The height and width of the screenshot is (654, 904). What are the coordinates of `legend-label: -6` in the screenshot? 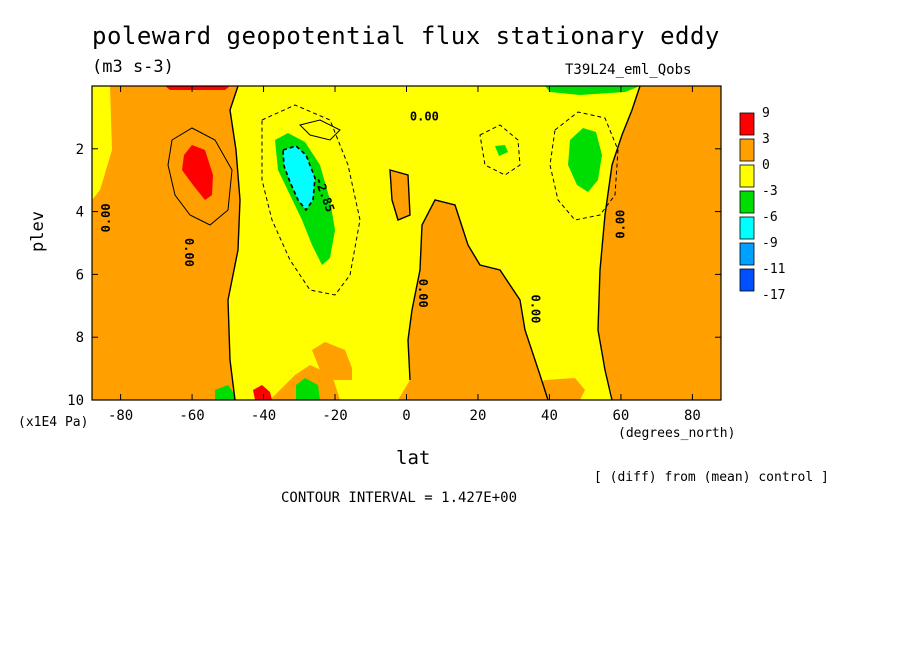 It's located at (770, 217).